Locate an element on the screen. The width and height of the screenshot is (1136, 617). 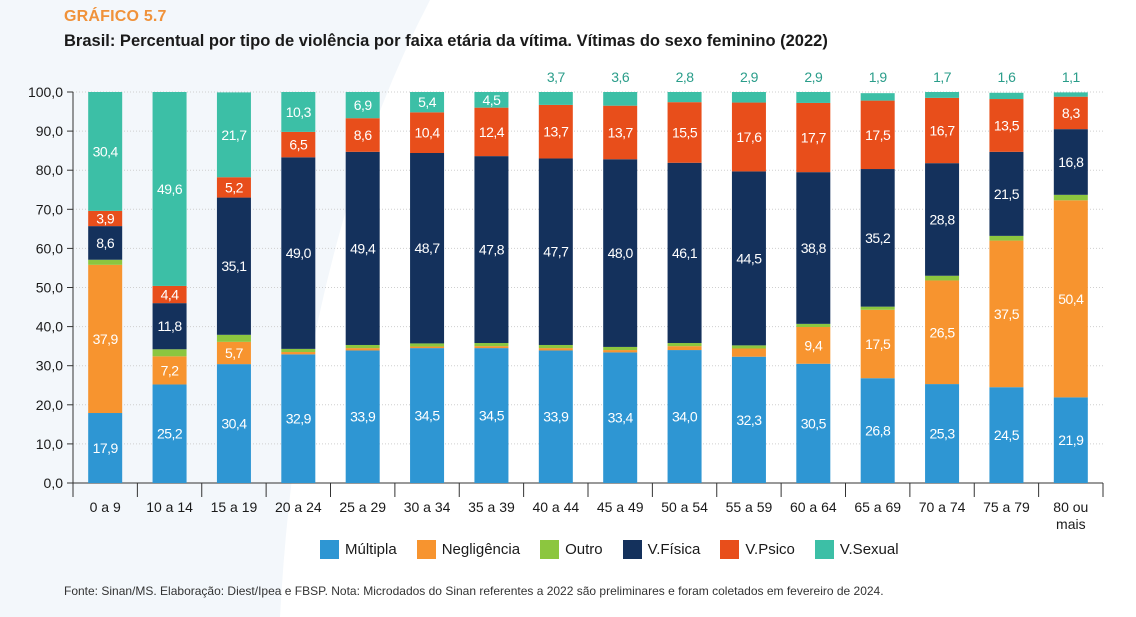
x-tick-label: 45 a 49 is located at coordinates (620, 507).